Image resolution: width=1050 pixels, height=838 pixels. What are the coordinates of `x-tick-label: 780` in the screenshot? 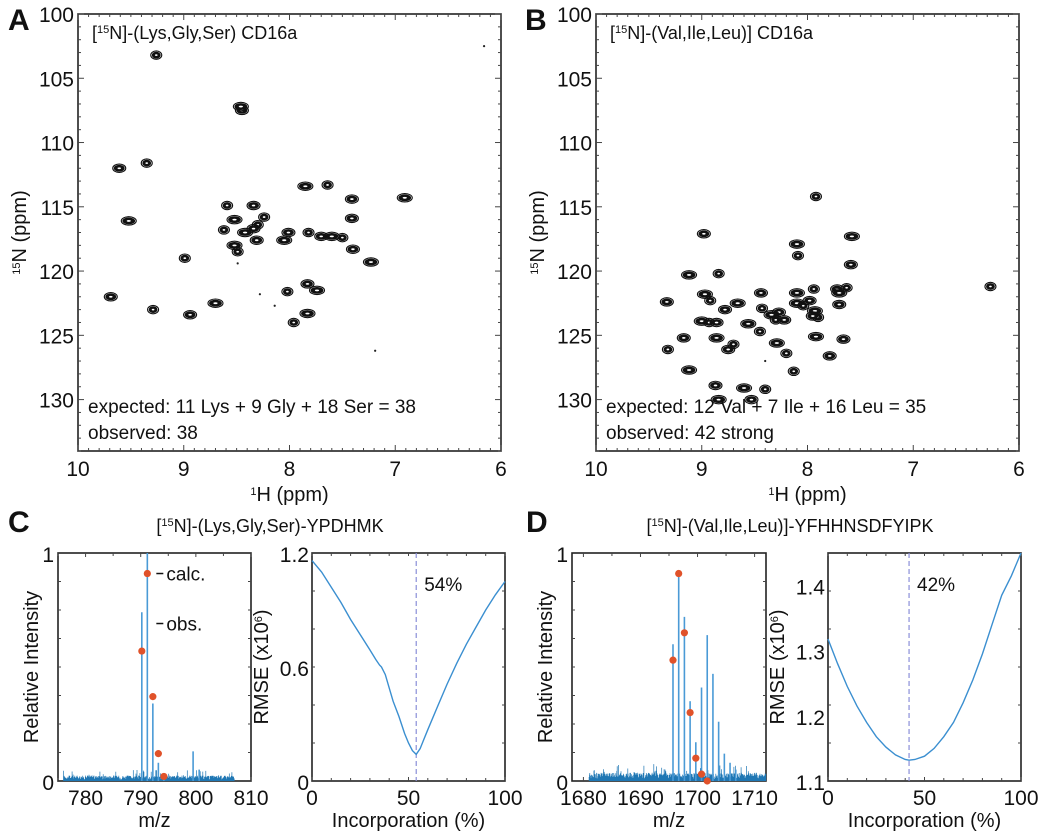 It's located at (85, 798).